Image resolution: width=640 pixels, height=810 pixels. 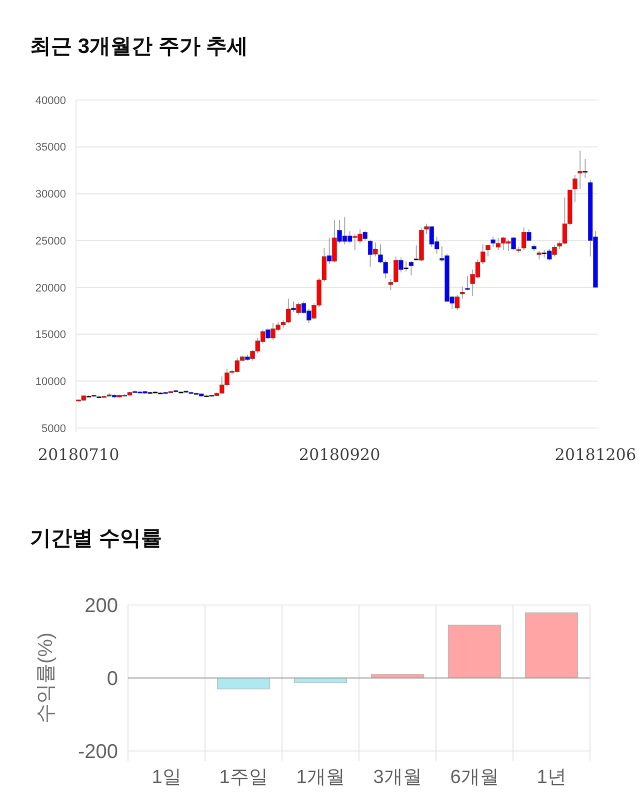 What do you see at coordinates (50, 241) in the screenshot?
I see `y-tick-label: 25000` at bounding box center [50, 241].